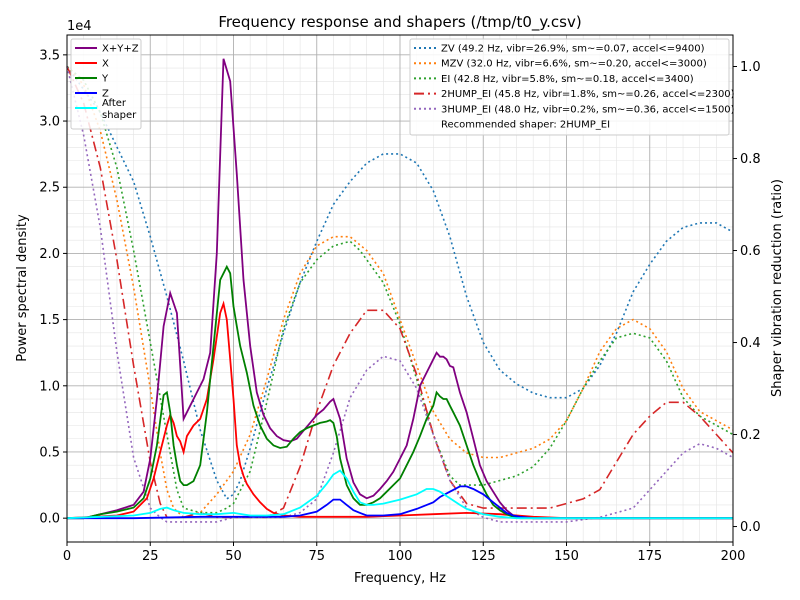 This screenshot has height=600, width=800. I want to click on y-tick-label: 0.5, so click(49, 452).